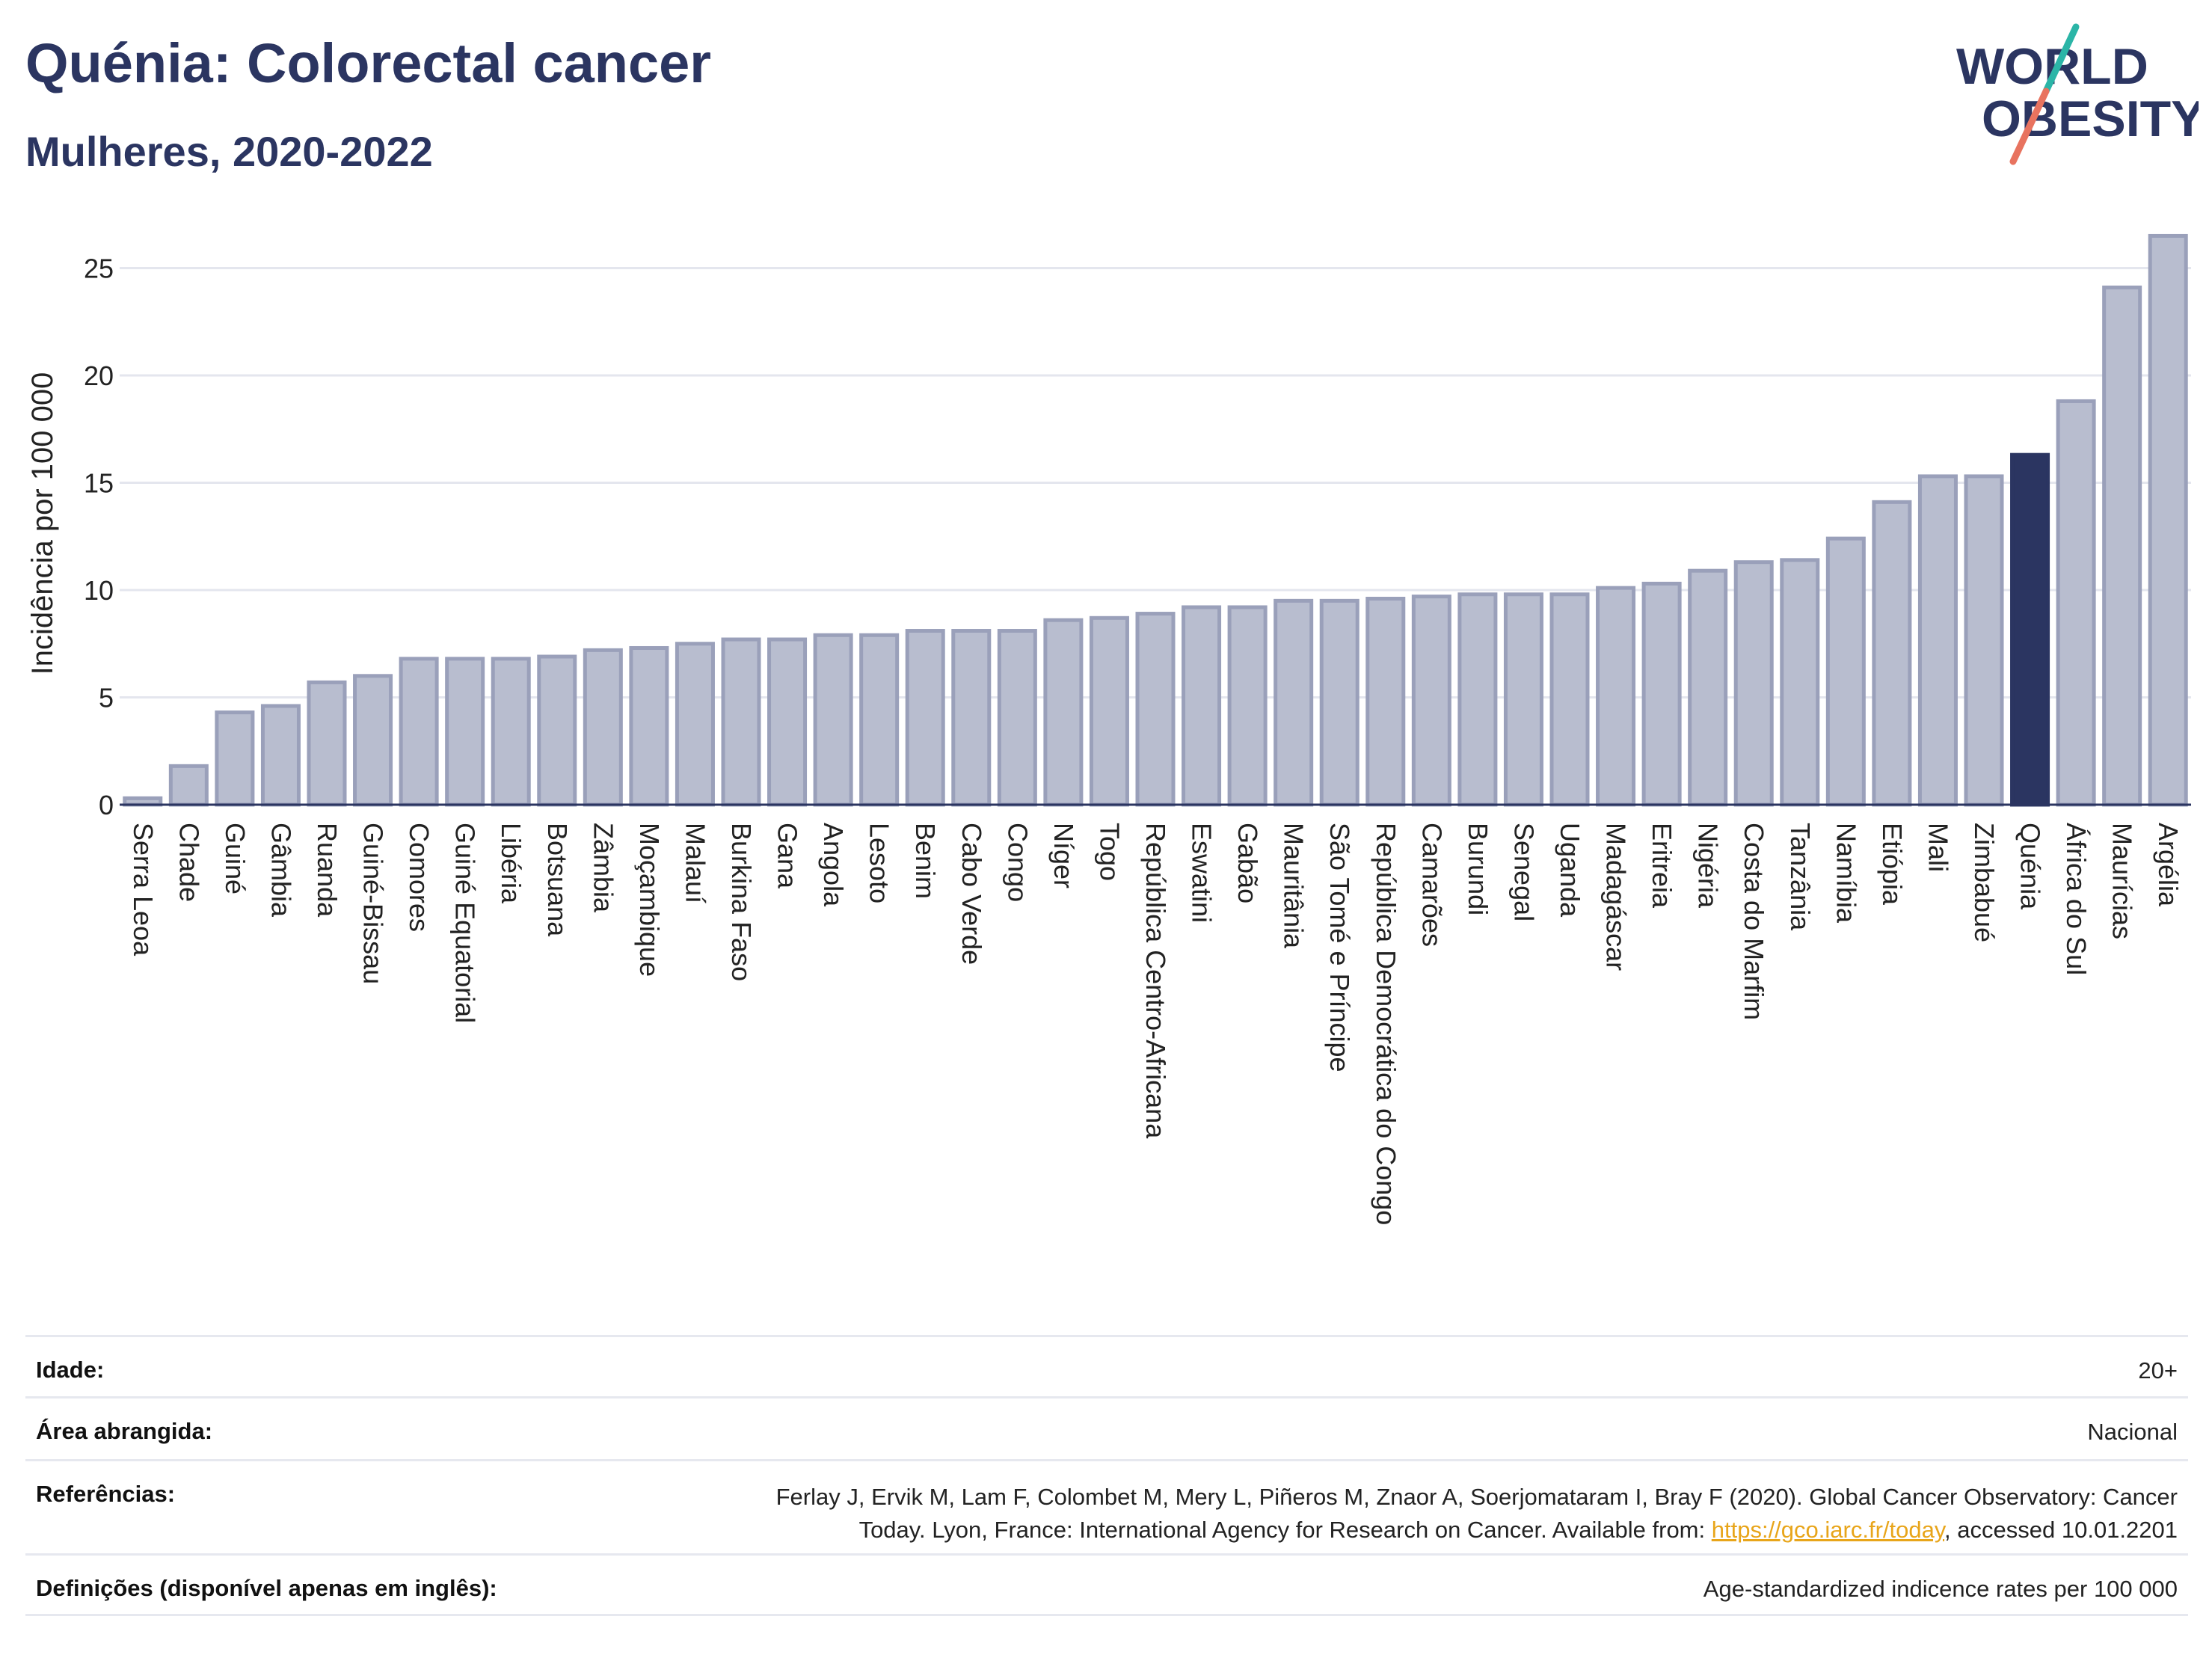  What do you see at coordinates (1339, 947) in the screenshot?
I see `x-tick-label: São Tomé e Príncipe` at bounding box center [1339, 947].